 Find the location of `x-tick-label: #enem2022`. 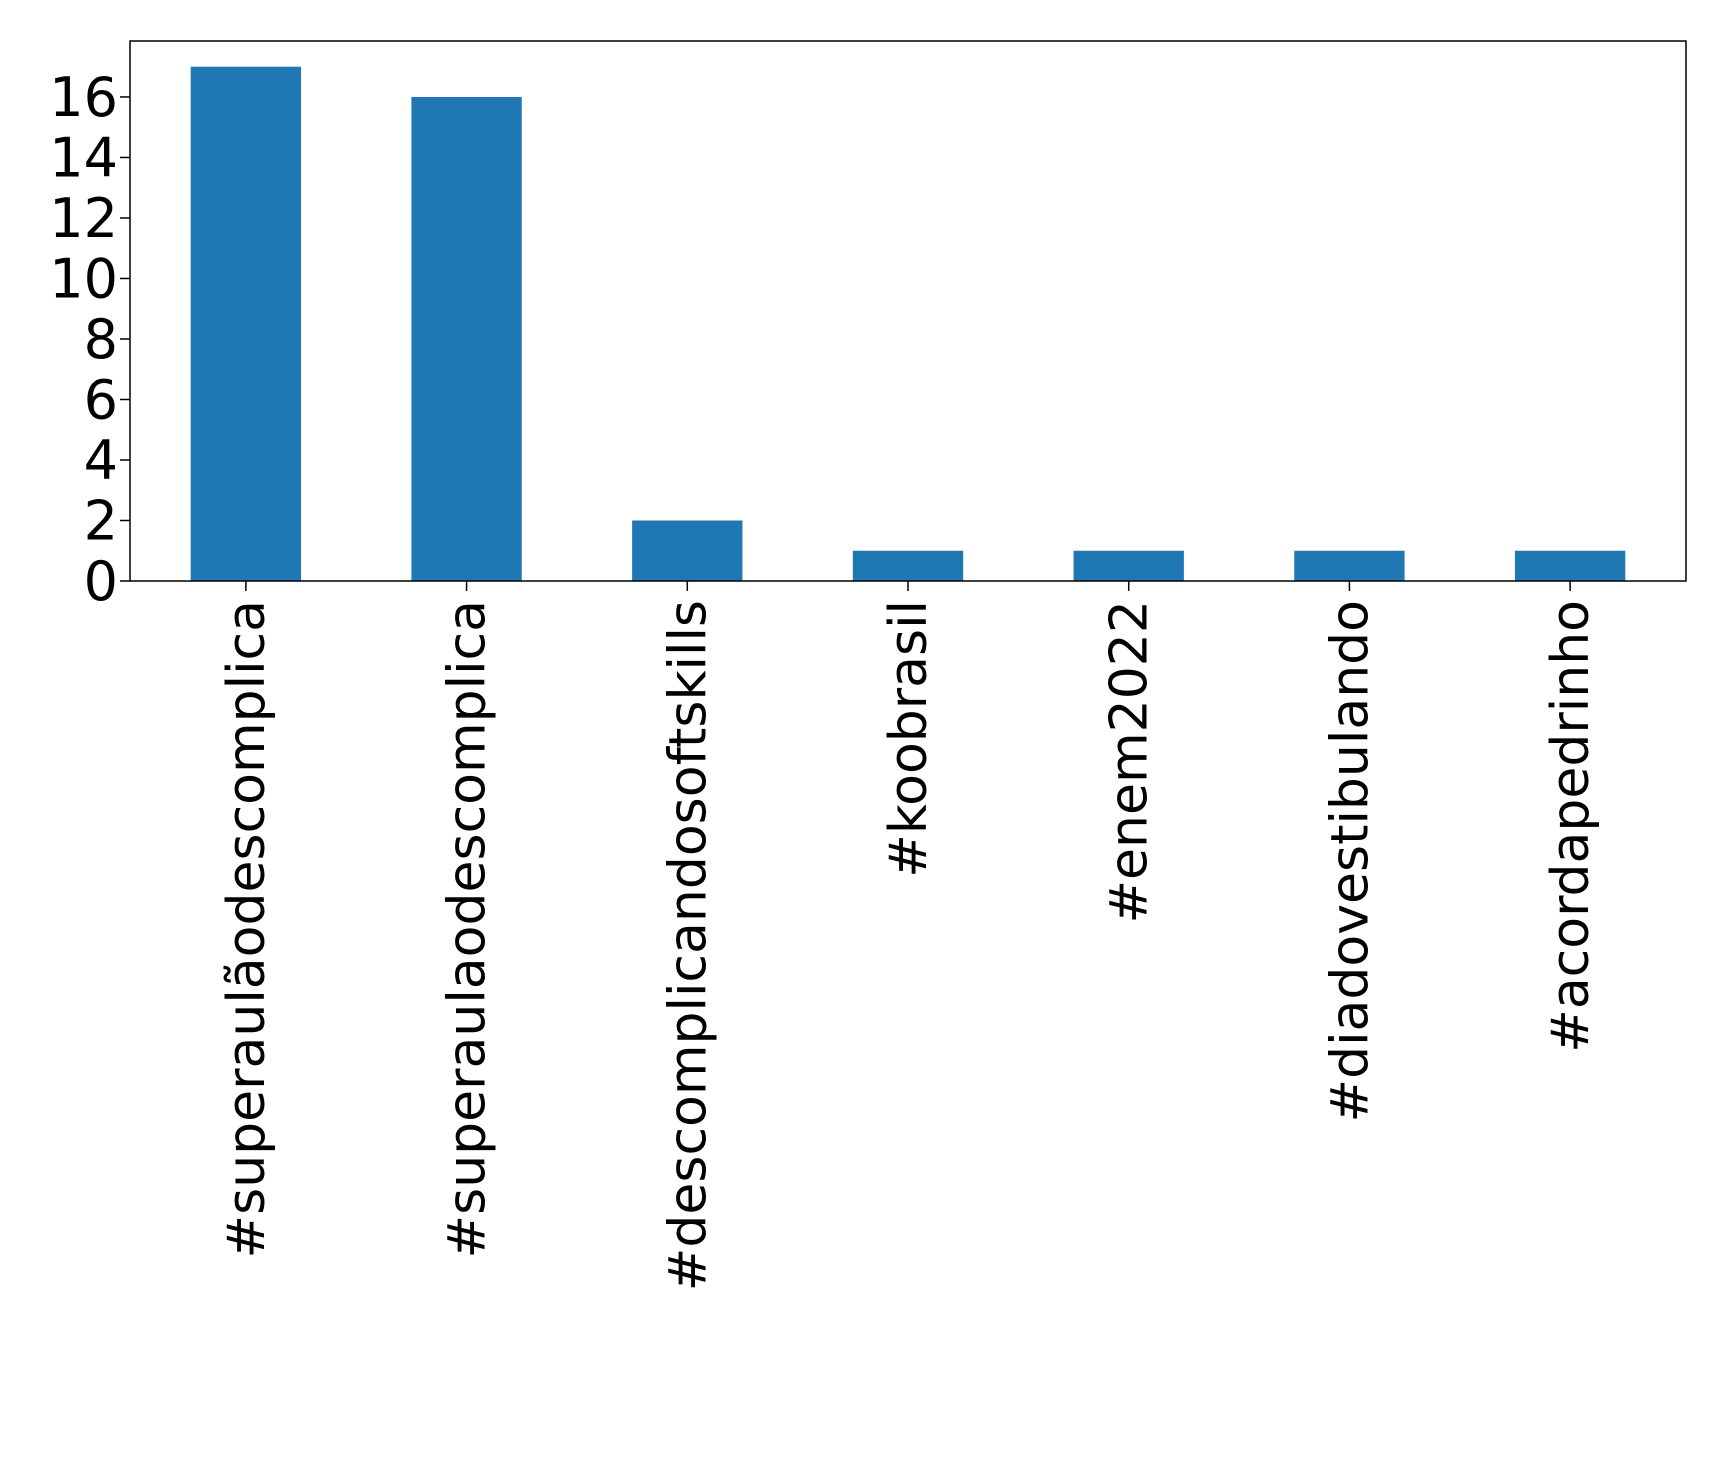

x-tick-label: #enem2022 is located at coordinates (1130, 762).